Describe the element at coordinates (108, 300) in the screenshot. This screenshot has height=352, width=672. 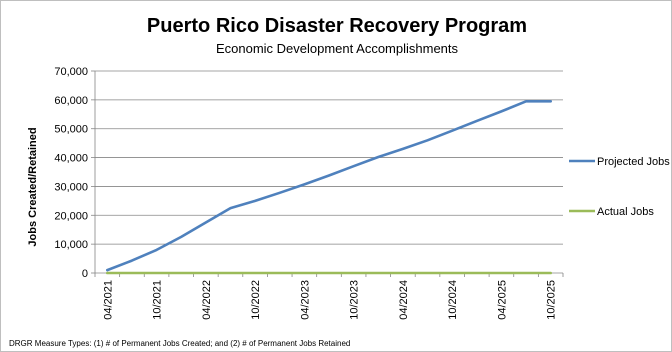
I see `x-tick-label: 04/2021` at that location.